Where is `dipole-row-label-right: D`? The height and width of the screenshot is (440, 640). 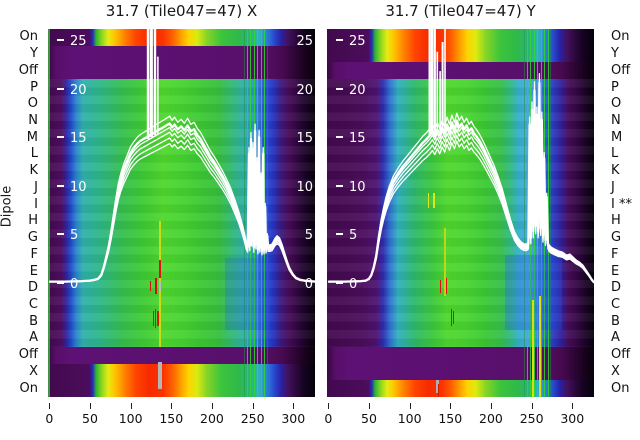
dipole-row-label-right: D is located at coordinates (616, 288).